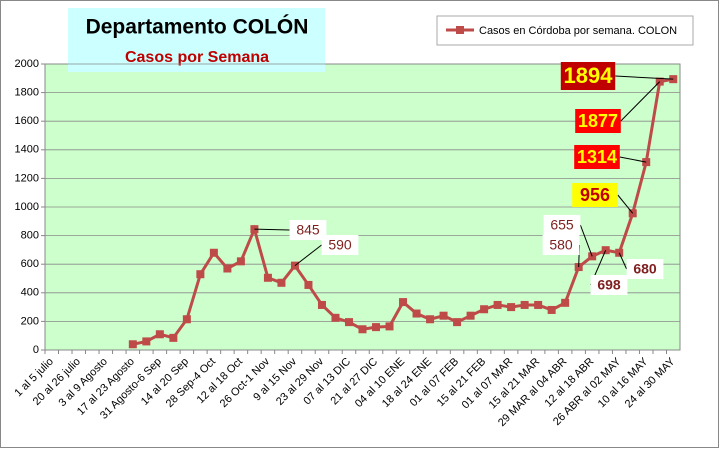 This screenshot has height=453, width=719. I want to click on data-label: 655, so click(562, 225).